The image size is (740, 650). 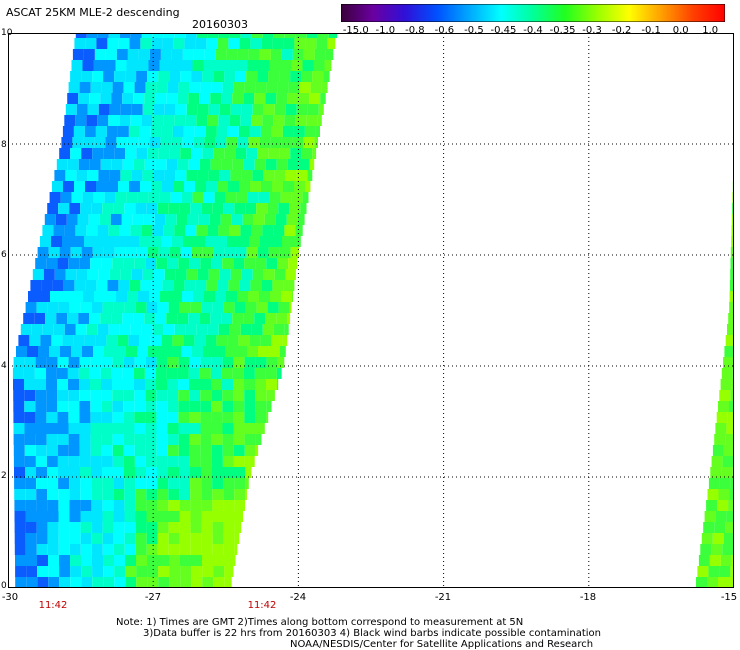 What do you see at coordinates (10, 597) in the screenshot?
I see `x-tick-label: -30` at bounding box center [10, 597].